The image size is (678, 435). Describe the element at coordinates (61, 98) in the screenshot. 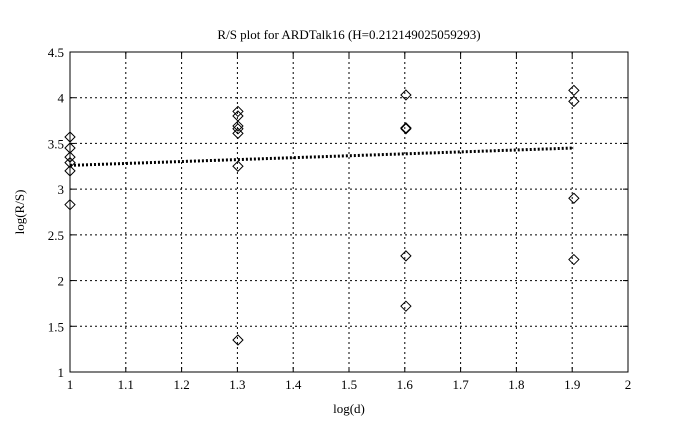

I see `y-tick-label: 4` at that location.